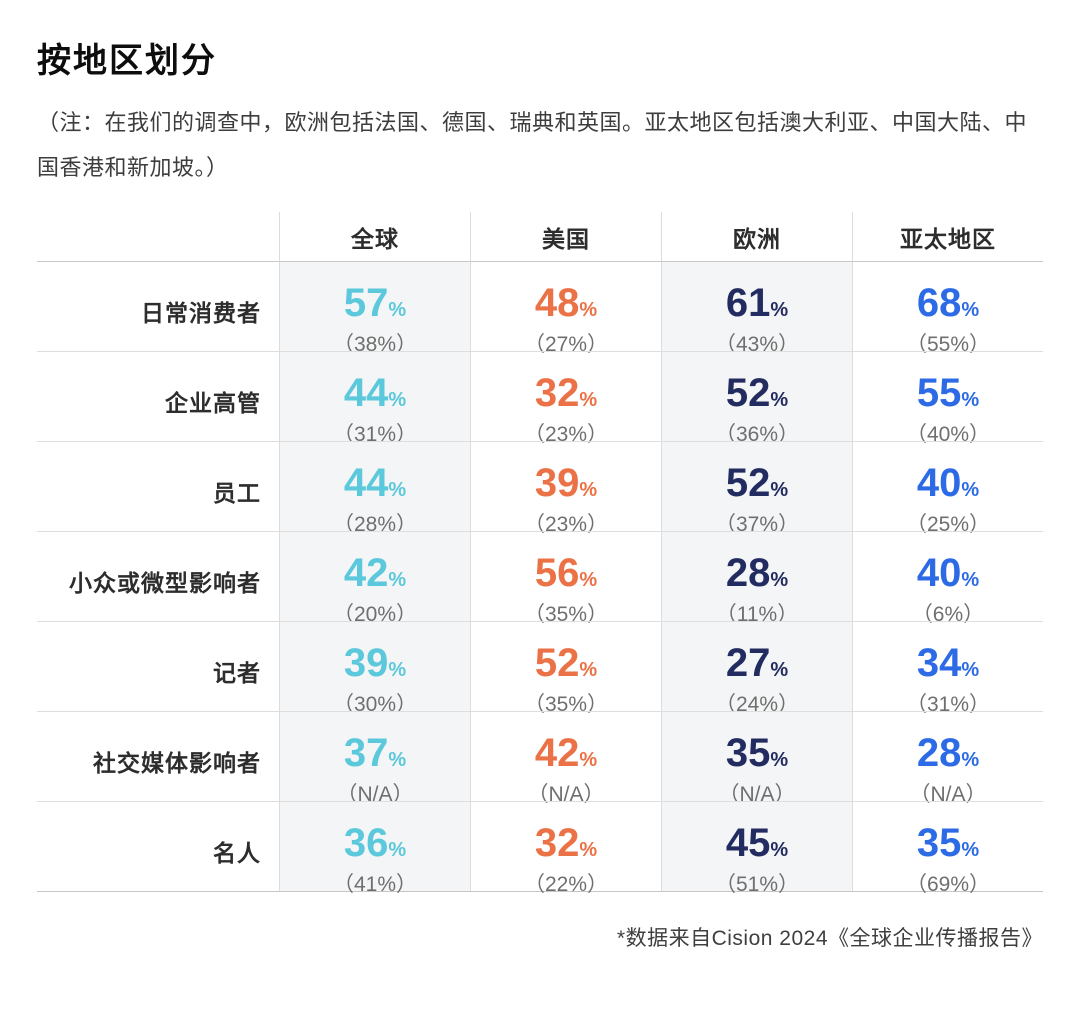  I want to click on current-value: 27%, so click(757, 666).